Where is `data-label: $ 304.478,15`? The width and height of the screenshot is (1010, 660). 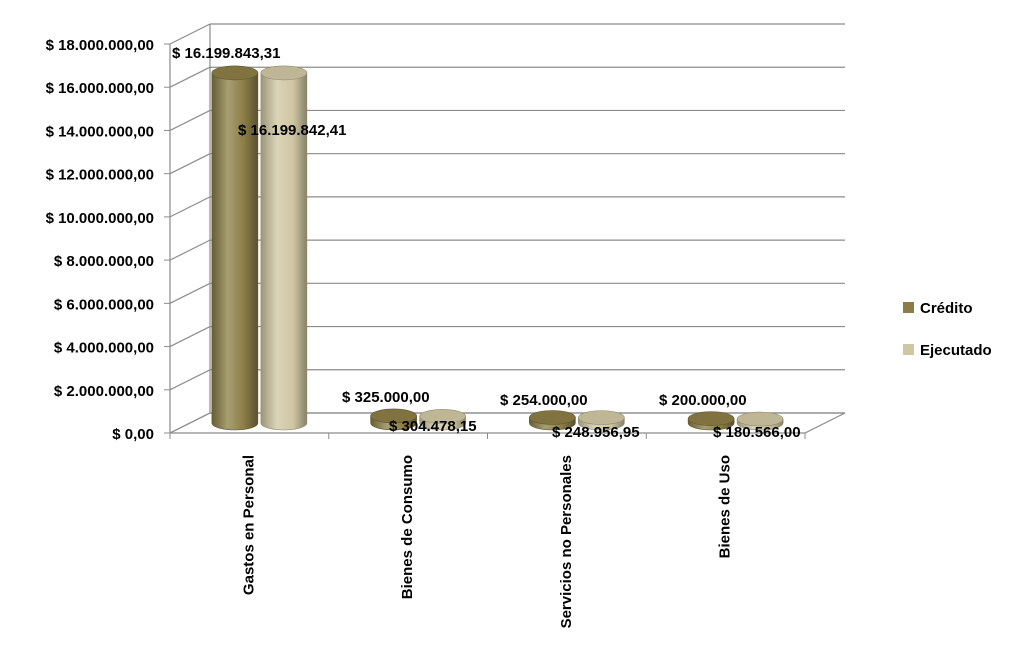
data-label: $ 304.478,15 is located at coordinates (433, 426).